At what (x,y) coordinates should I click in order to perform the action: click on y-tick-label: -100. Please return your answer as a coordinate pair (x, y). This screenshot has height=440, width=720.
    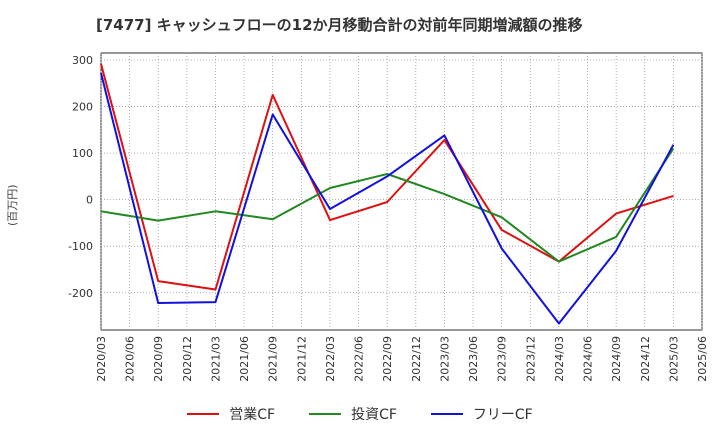
    Looking at the image, I should click on (80, 246).